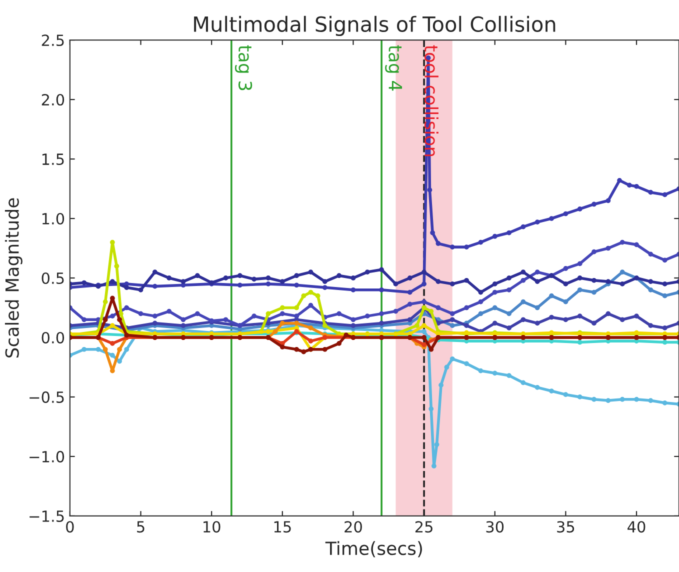 This screenshot has width=679, height=572. Describe the element at coordinates (212, 527) in the screenshot. I see `x-tick-label: 10` at that location.